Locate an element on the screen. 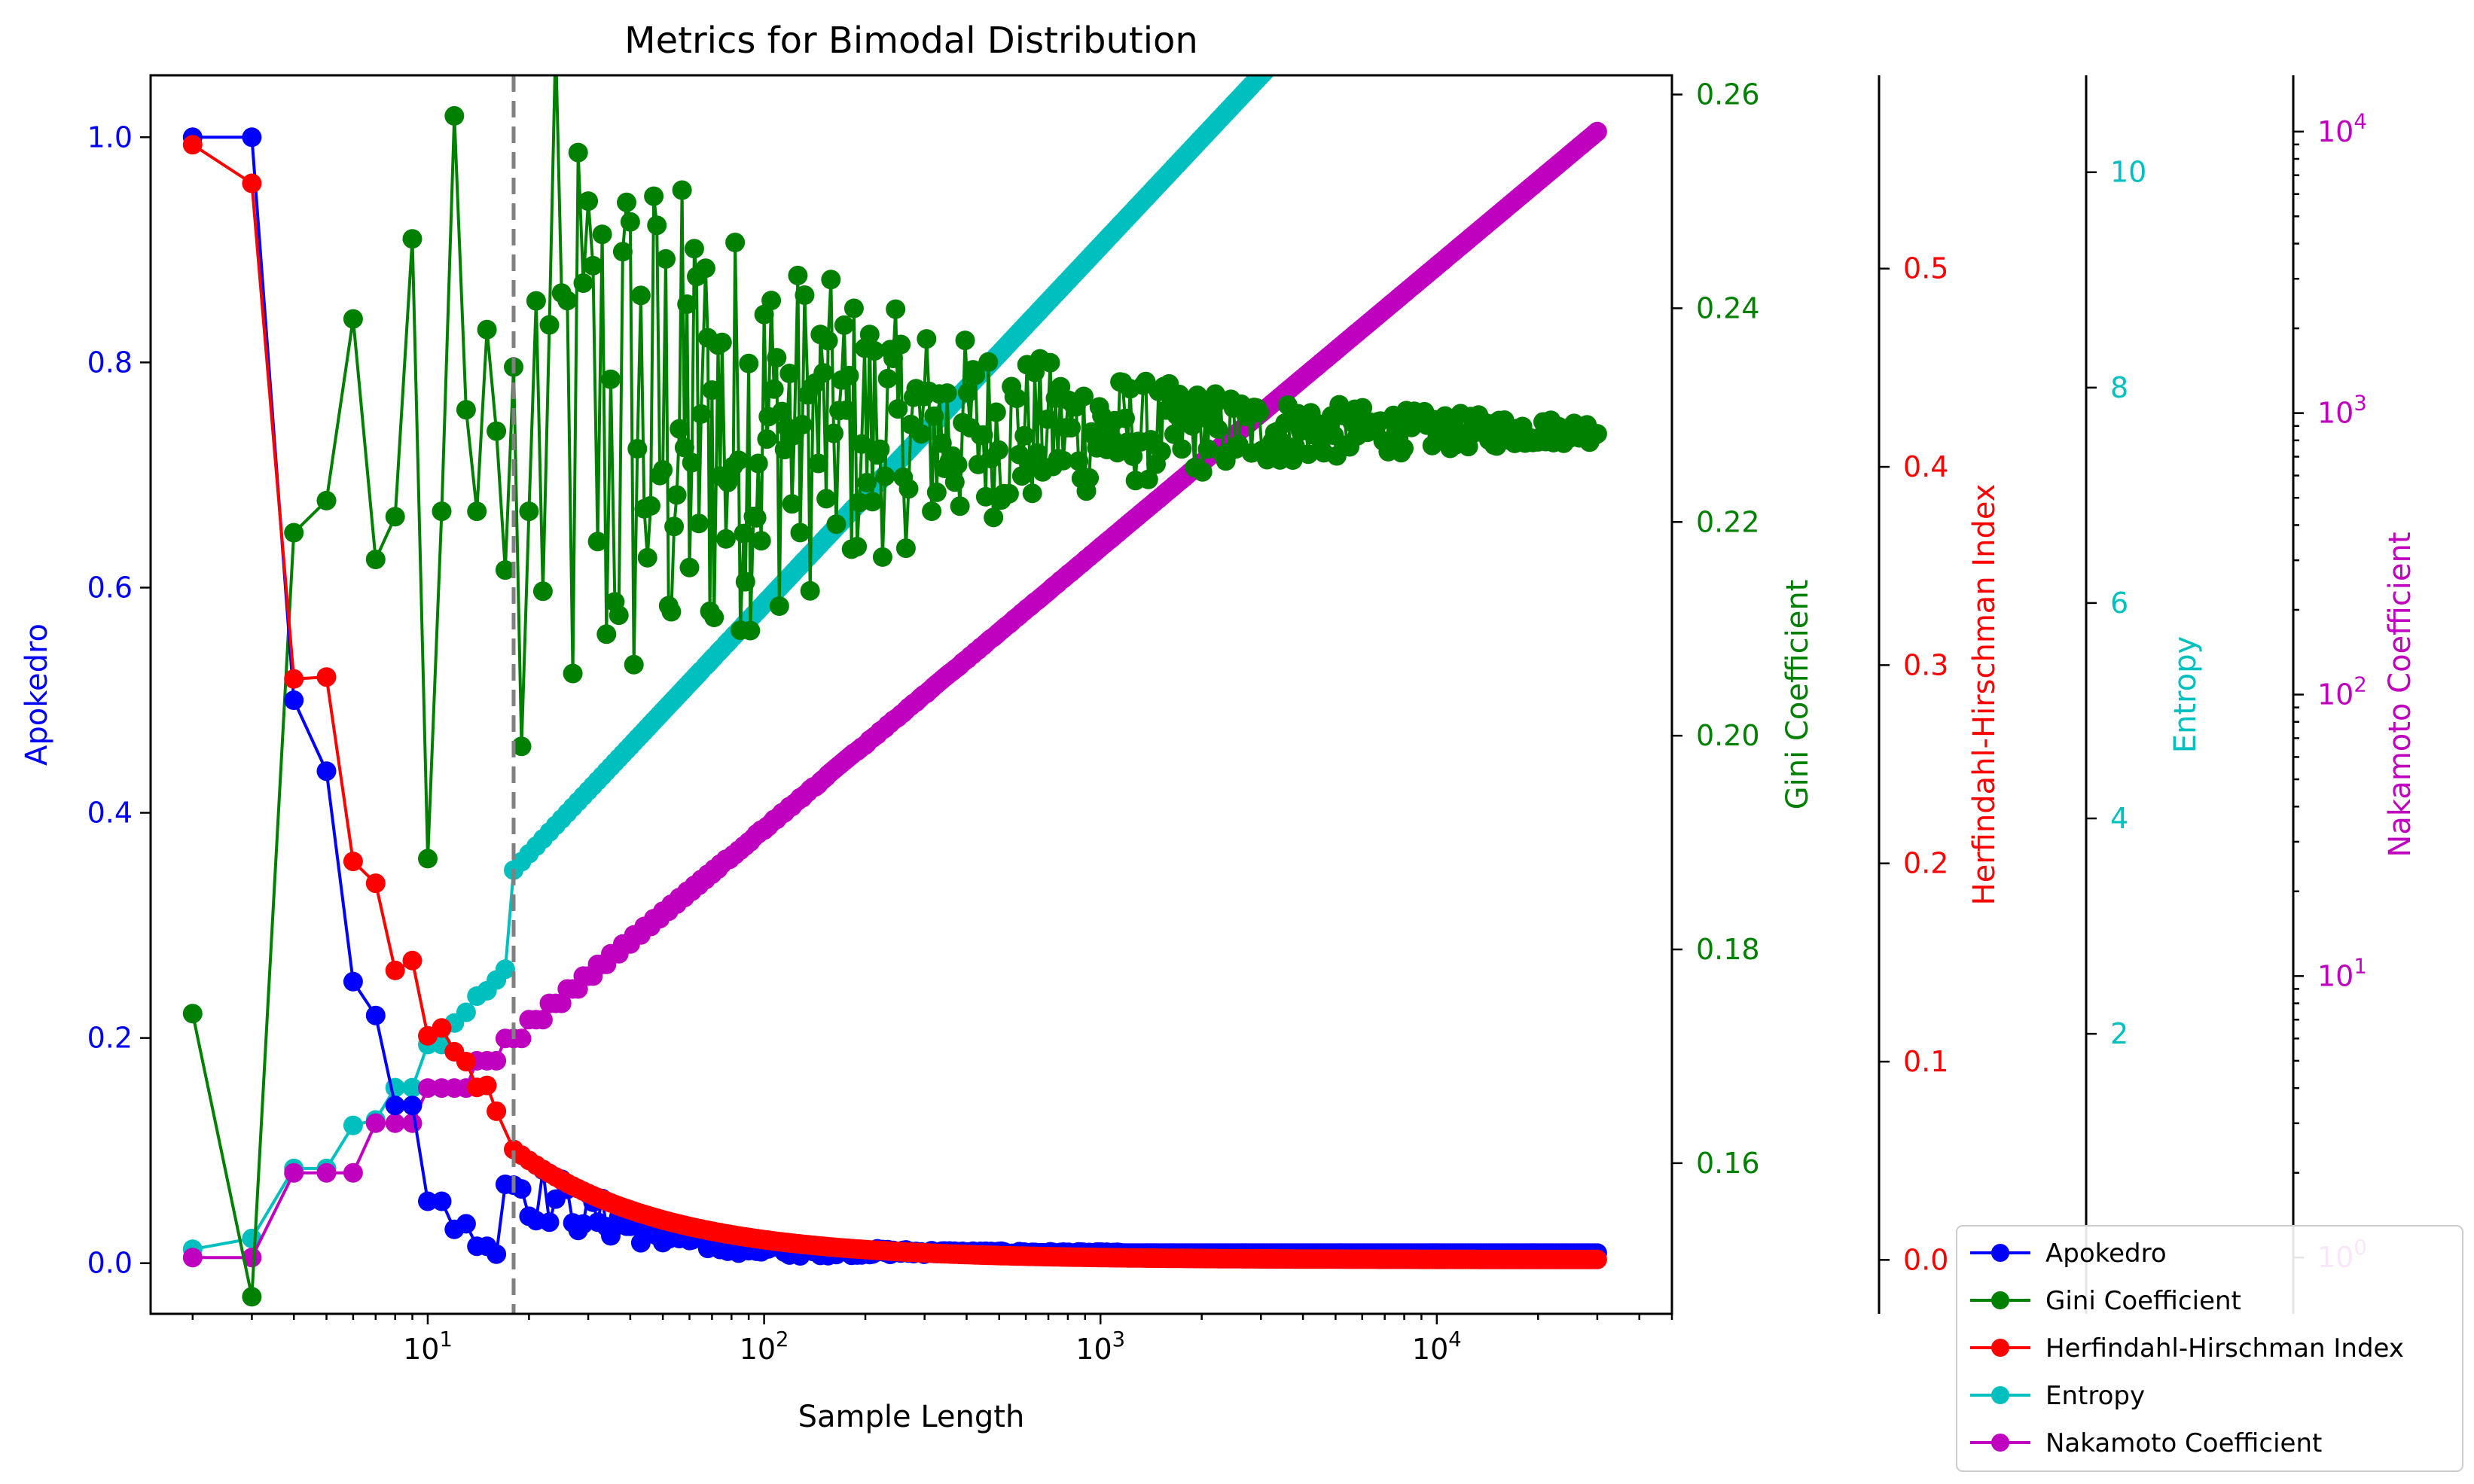 The width and height of the screenshot is (2474, 1484). hhi-axis-tick-label: 0.0 is located at coordinates (1926, 1259).